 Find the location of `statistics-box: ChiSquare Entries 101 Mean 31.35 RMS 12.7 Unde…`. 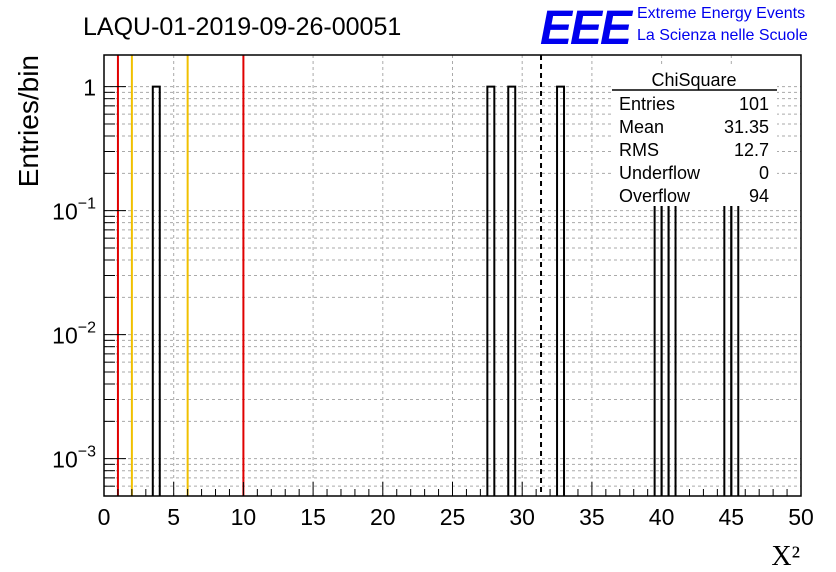

statistics-box: ChiSquare Entries 101 Mean 31.35 RMS 12.7 Unde… is located at coordinates (694, 136).